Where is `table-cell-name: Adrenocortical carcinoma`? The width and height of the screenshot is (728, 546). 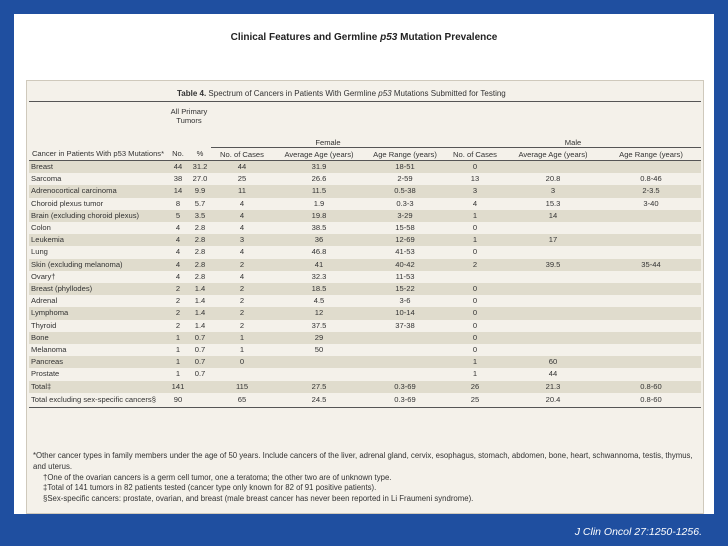
table-cell-name: Adrenocortical carcinoma is located at coordinates (98, 191).